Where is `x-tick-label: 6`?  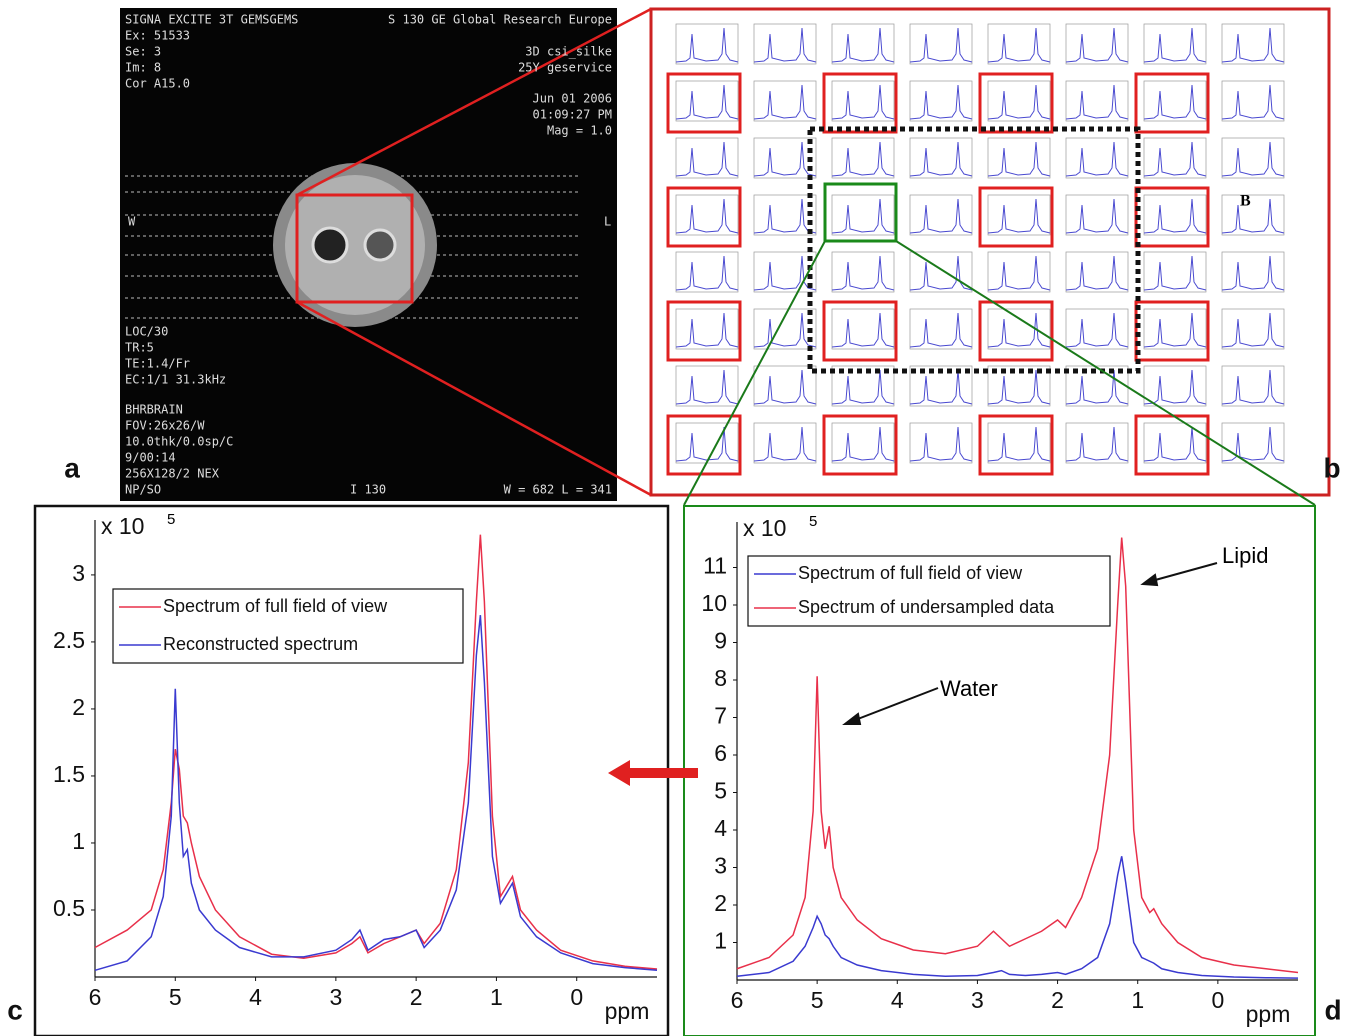
x-tick-label: 6 is located at coordinates (737, 1000).